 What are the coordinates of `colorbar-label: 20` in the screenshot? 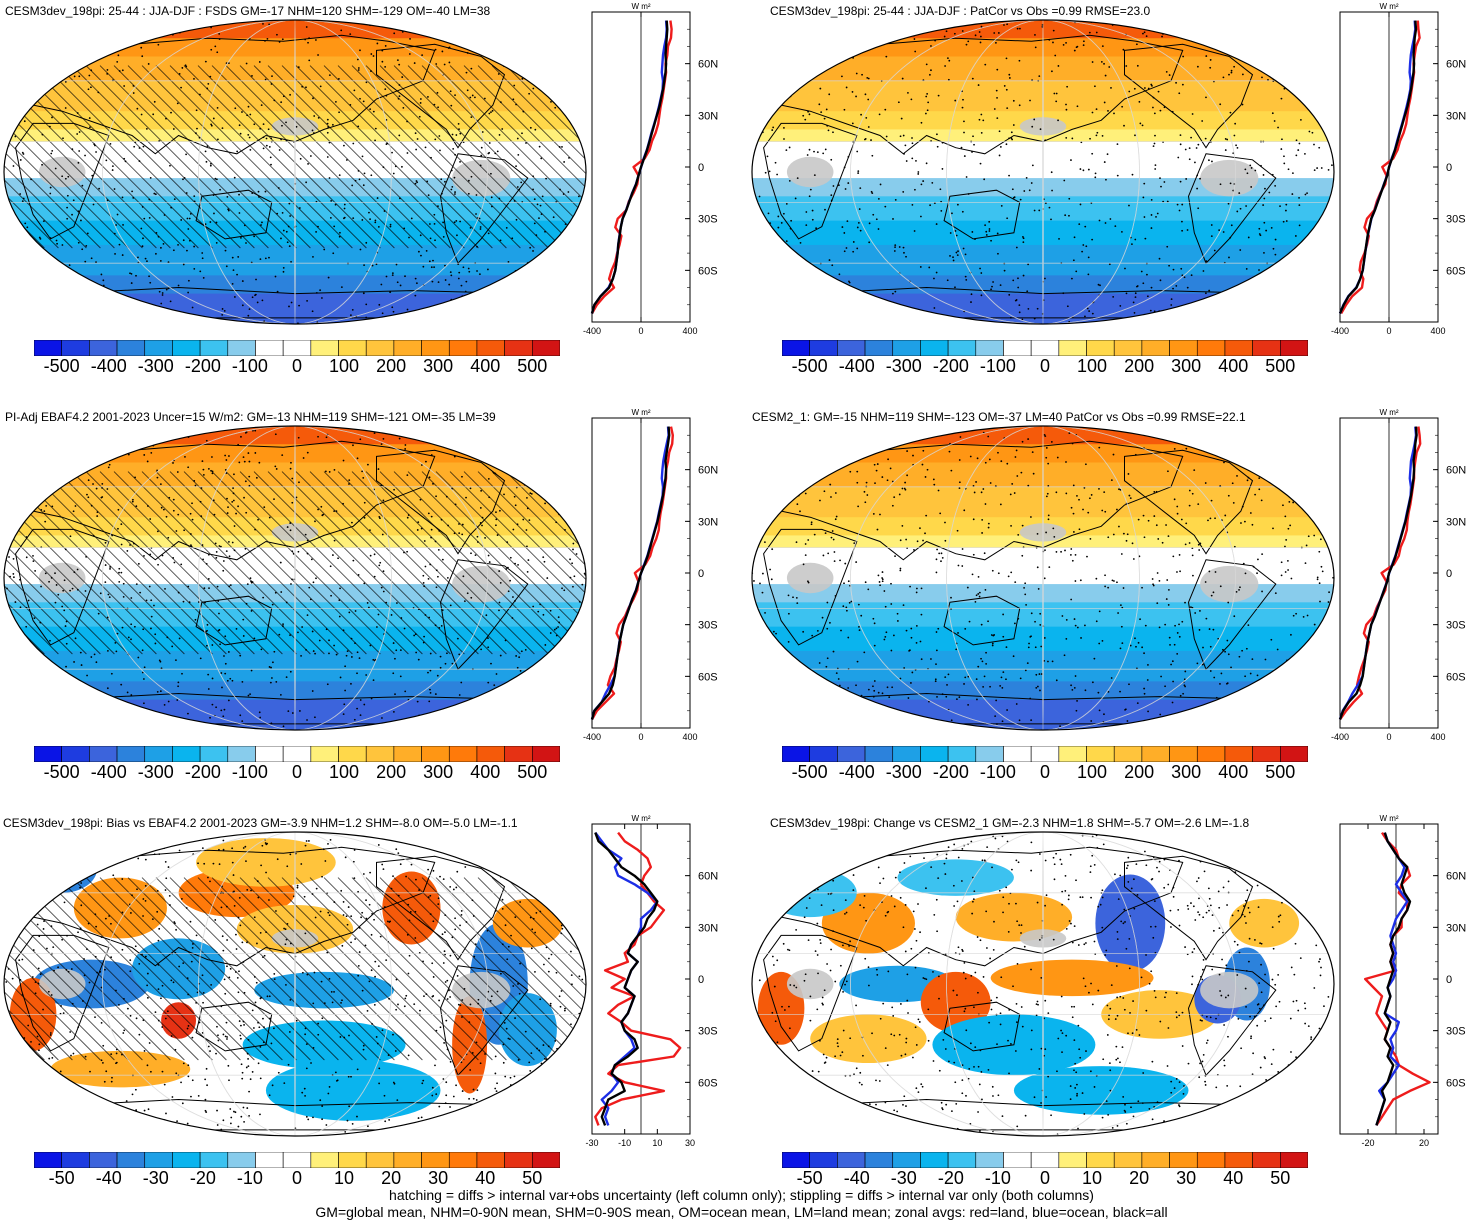 It's located at (1139, 1178).